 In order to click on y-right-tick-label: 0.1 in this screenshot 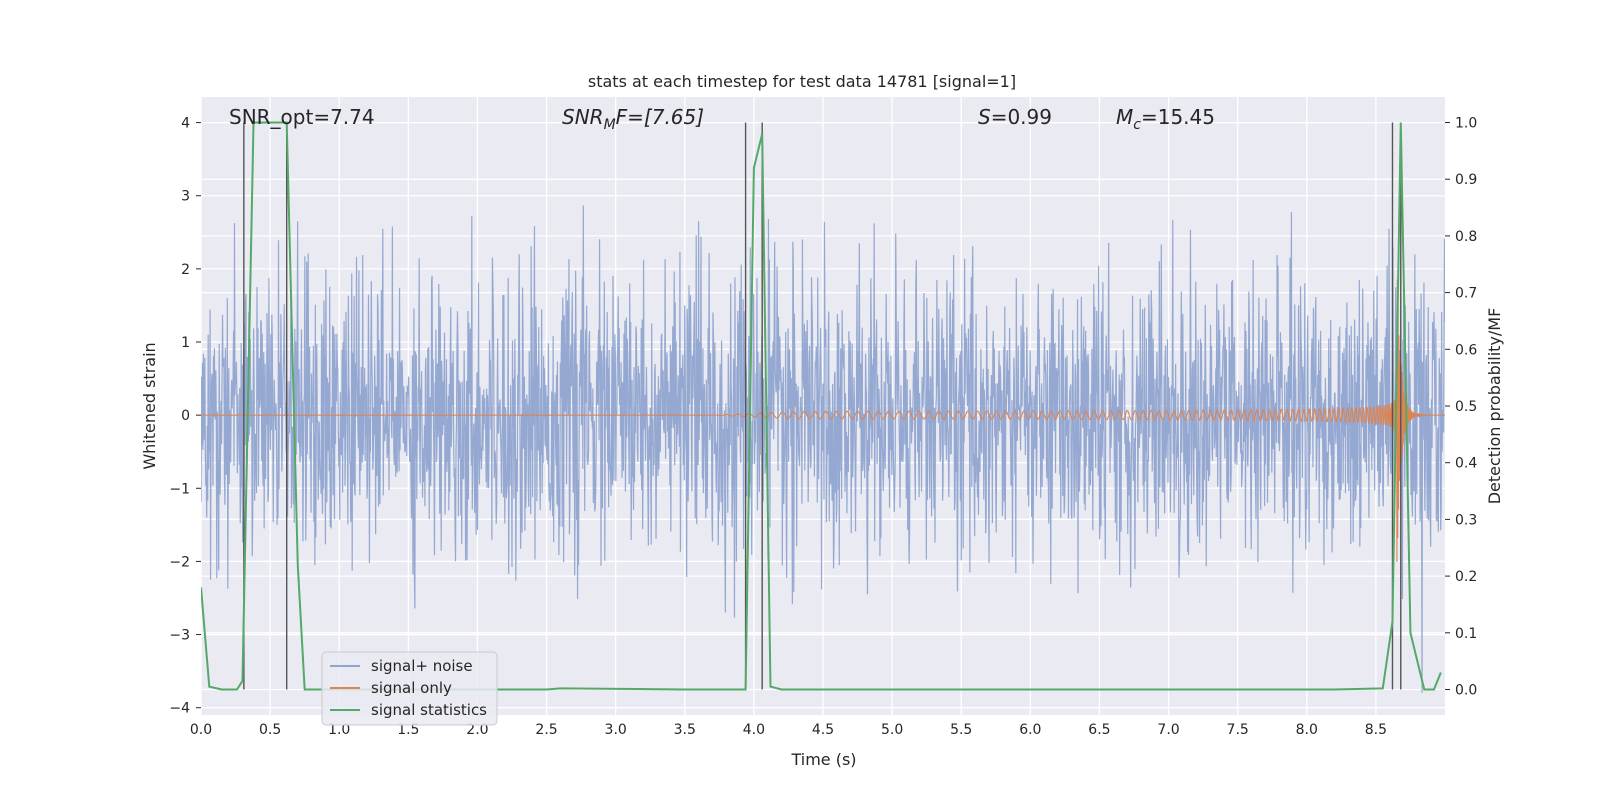, I will do `click(1466, 634)`.